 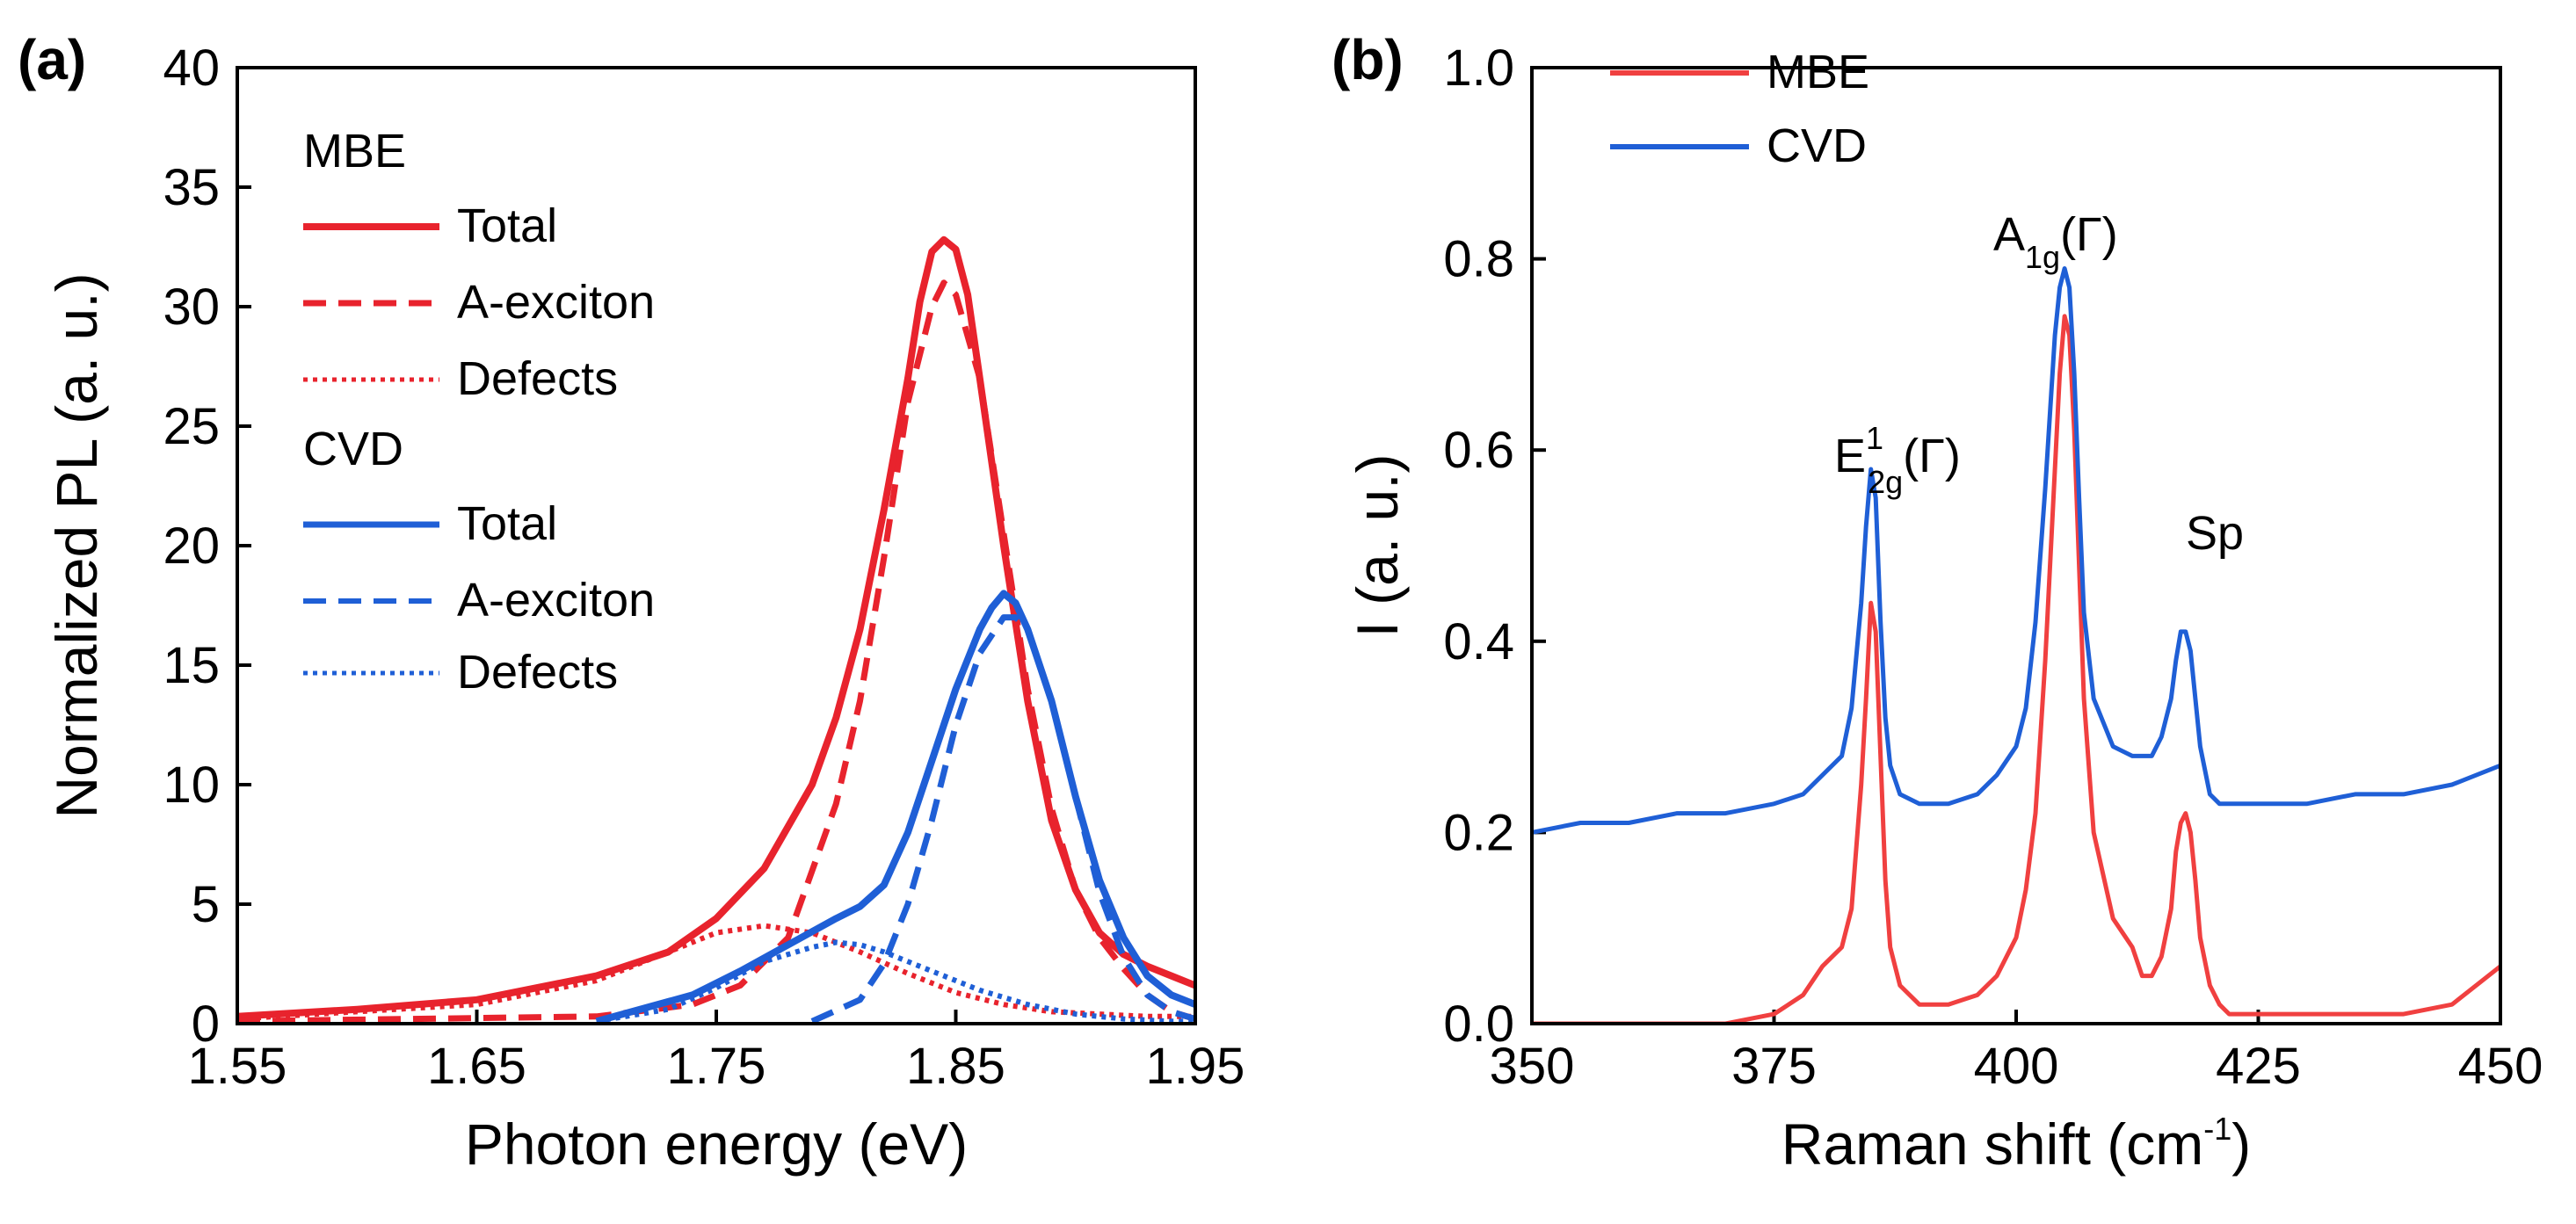 I want to click on peak-a1g-suffix: (Γ), so click(x=2089, y=234).